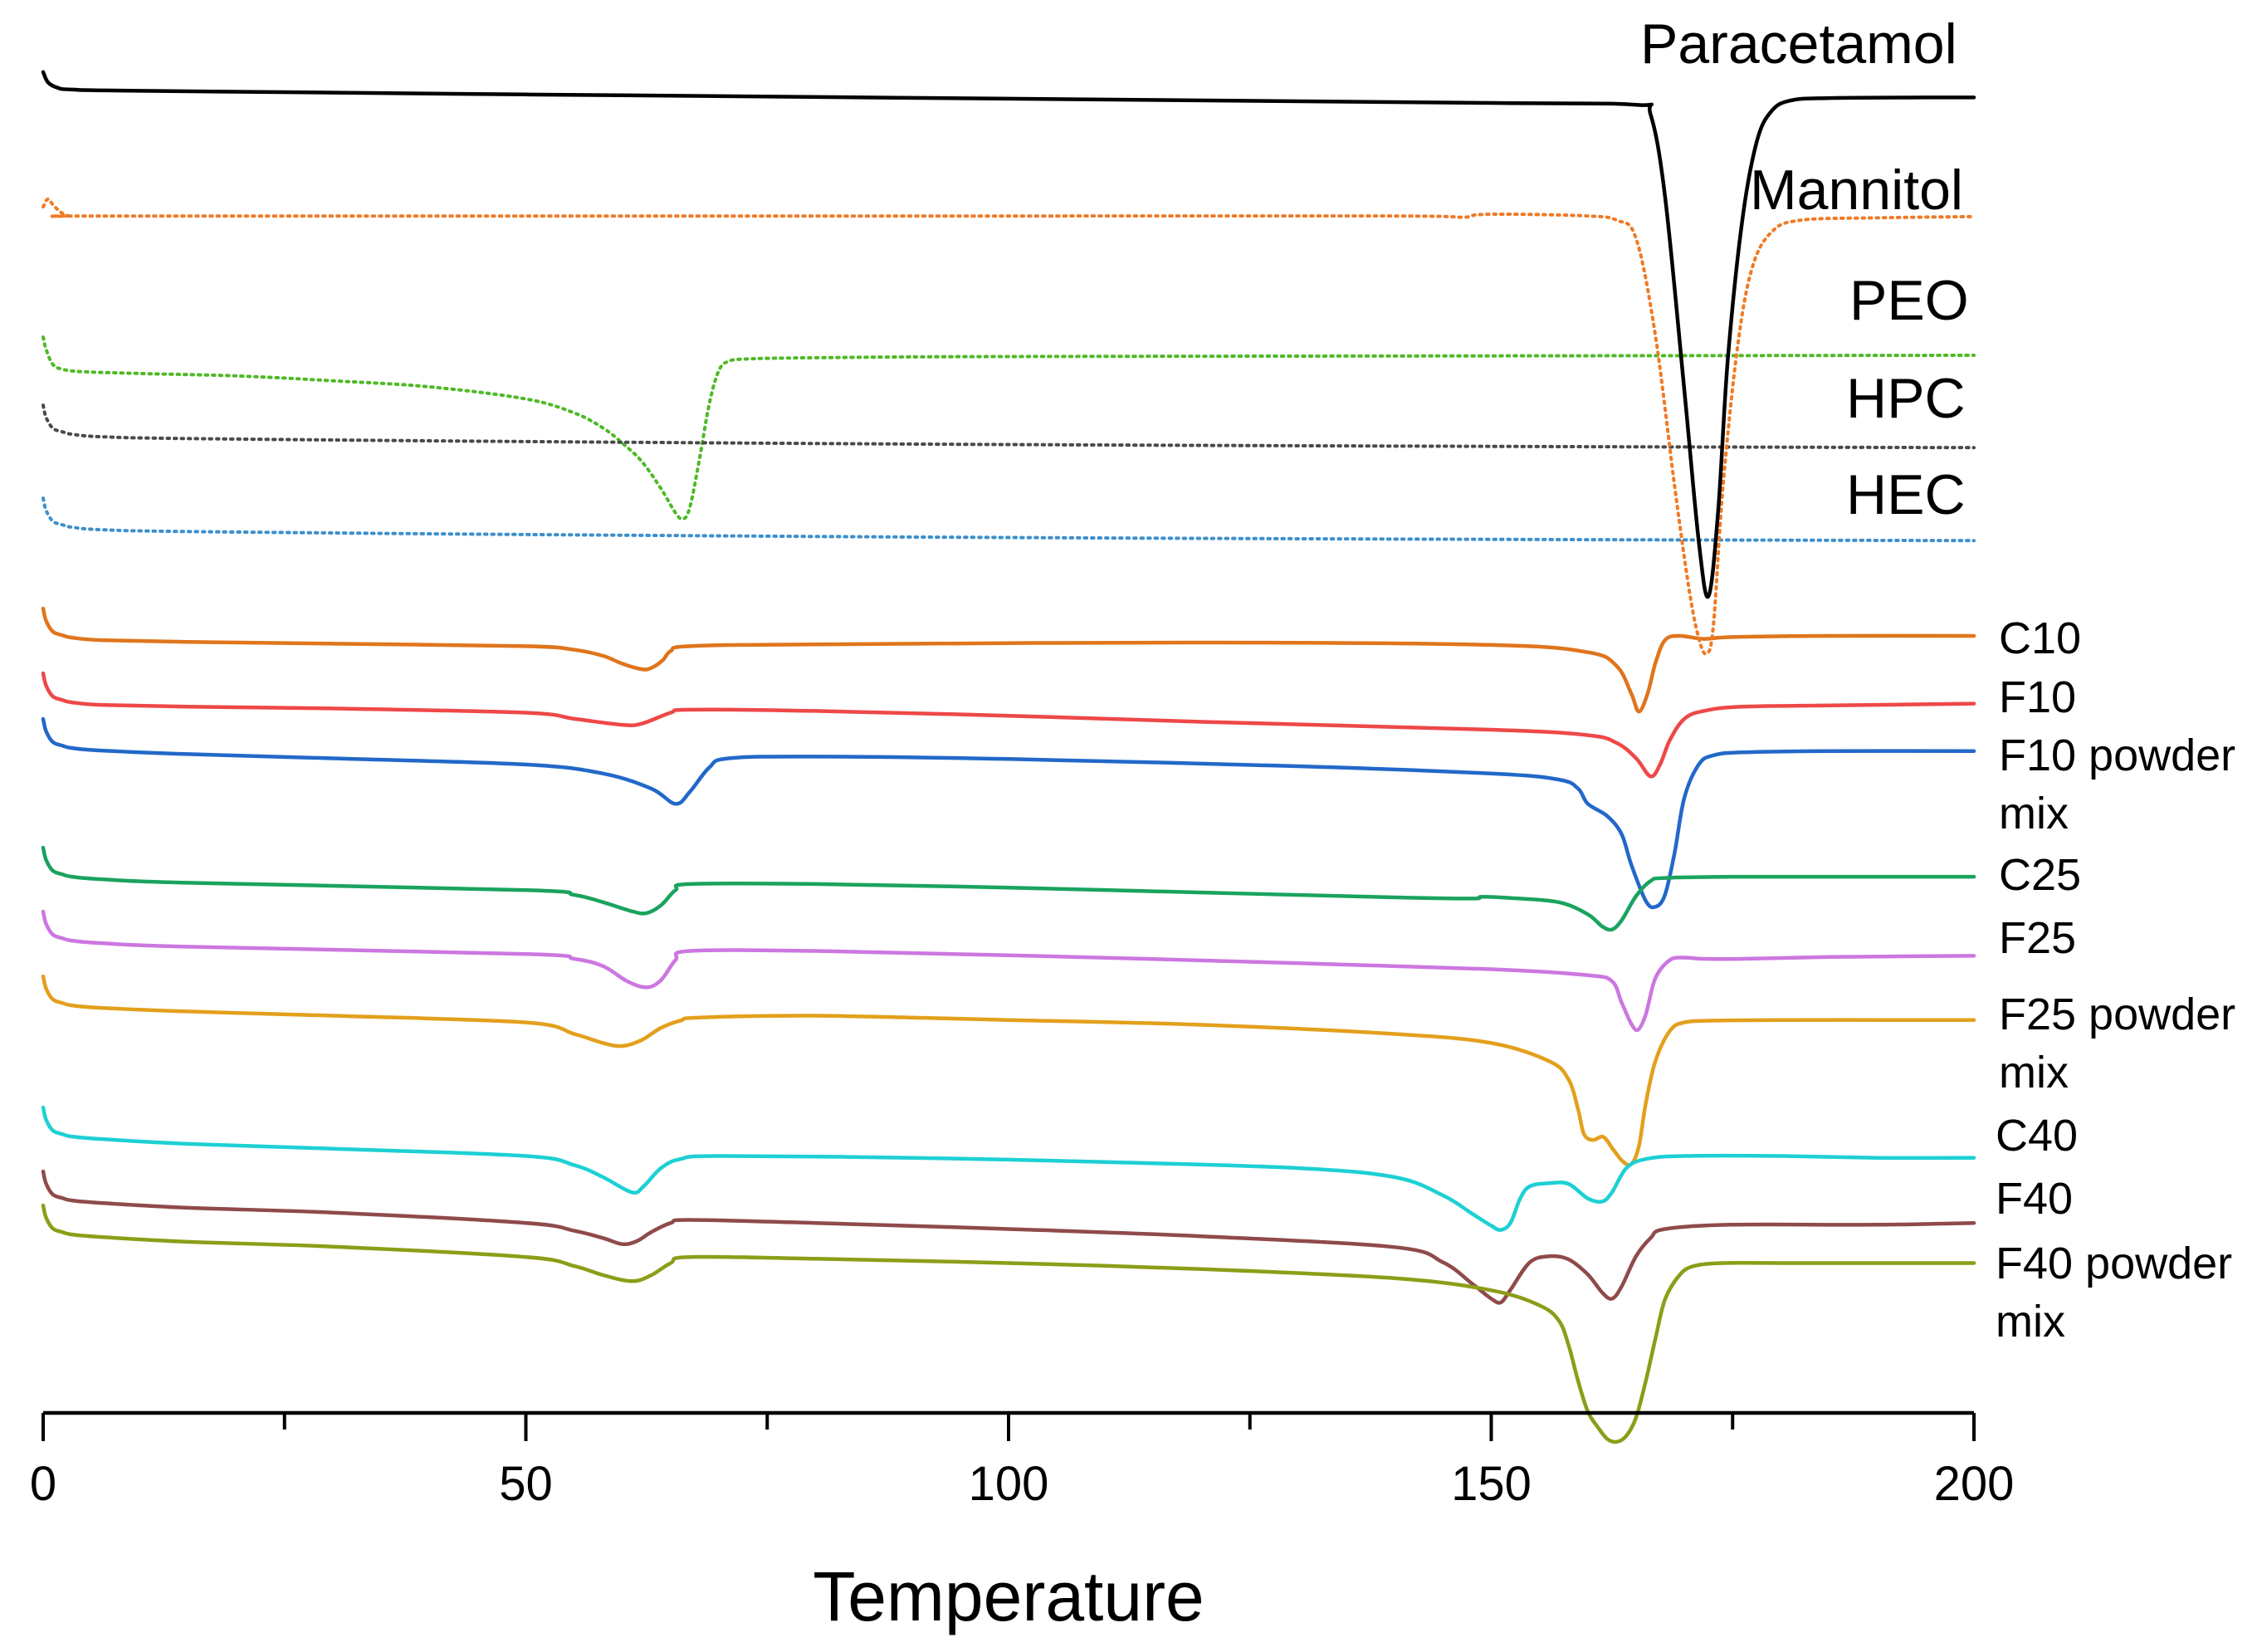  I want to click on x-tick-label-100: 100, so click(1009, 1484).